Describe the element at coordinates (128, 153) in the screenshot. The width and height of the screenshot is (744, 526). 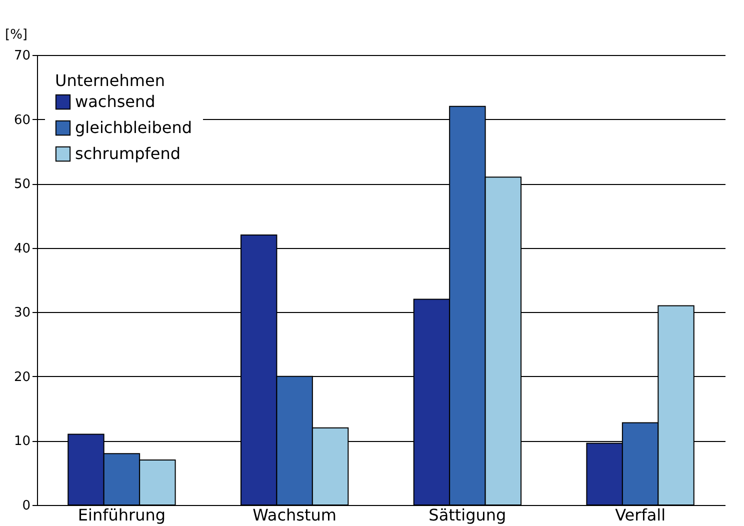
I see `legend-label: schrumpfend` at that location.